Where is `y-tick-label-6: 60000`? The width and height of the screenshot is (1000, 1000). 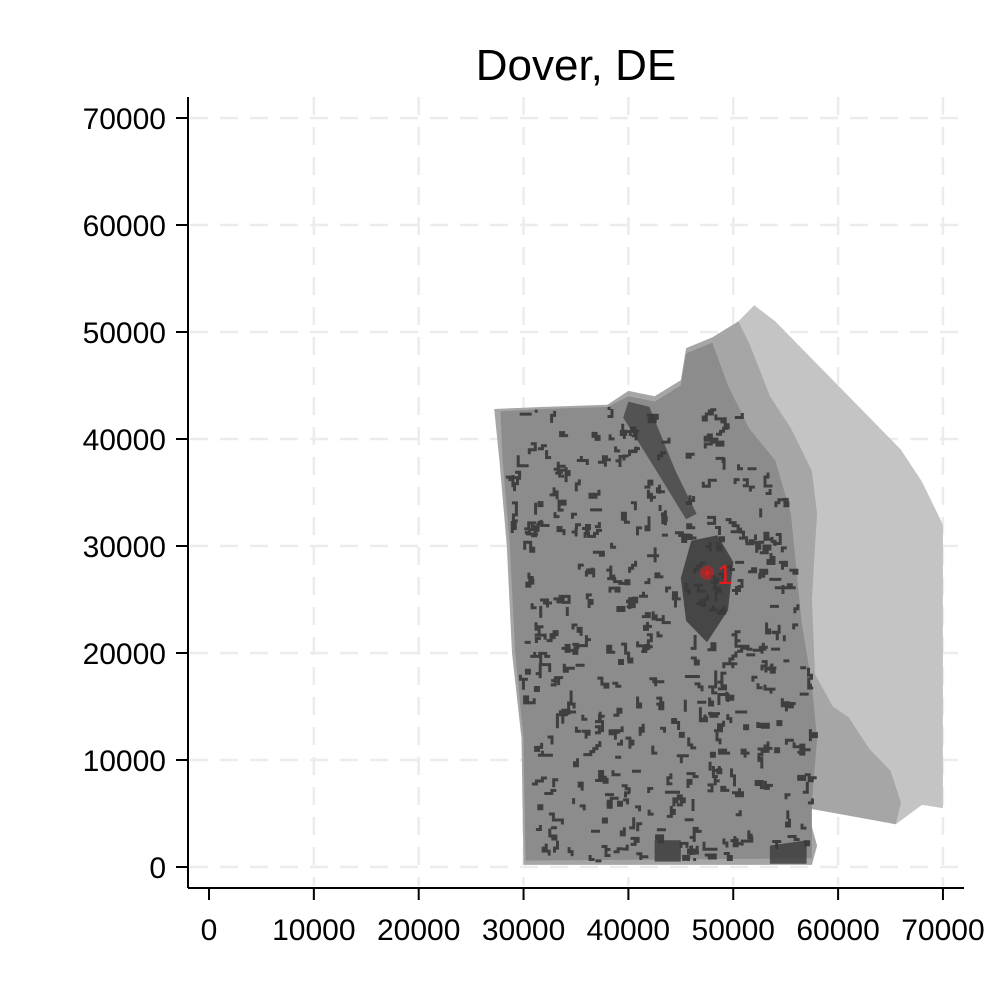
y-tick-label-6: 60000 is located at coordinates (124, 226).